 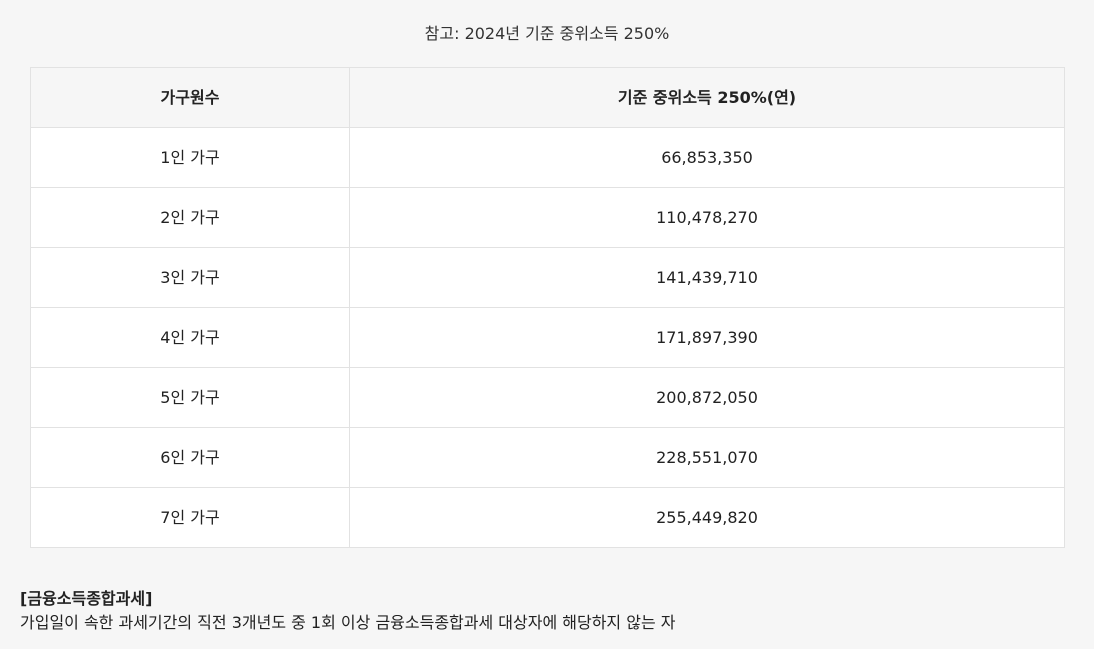 I want to click on table-caption: 참고: 2024년 기준 중위소득 250%, so click(x=547, y=33).